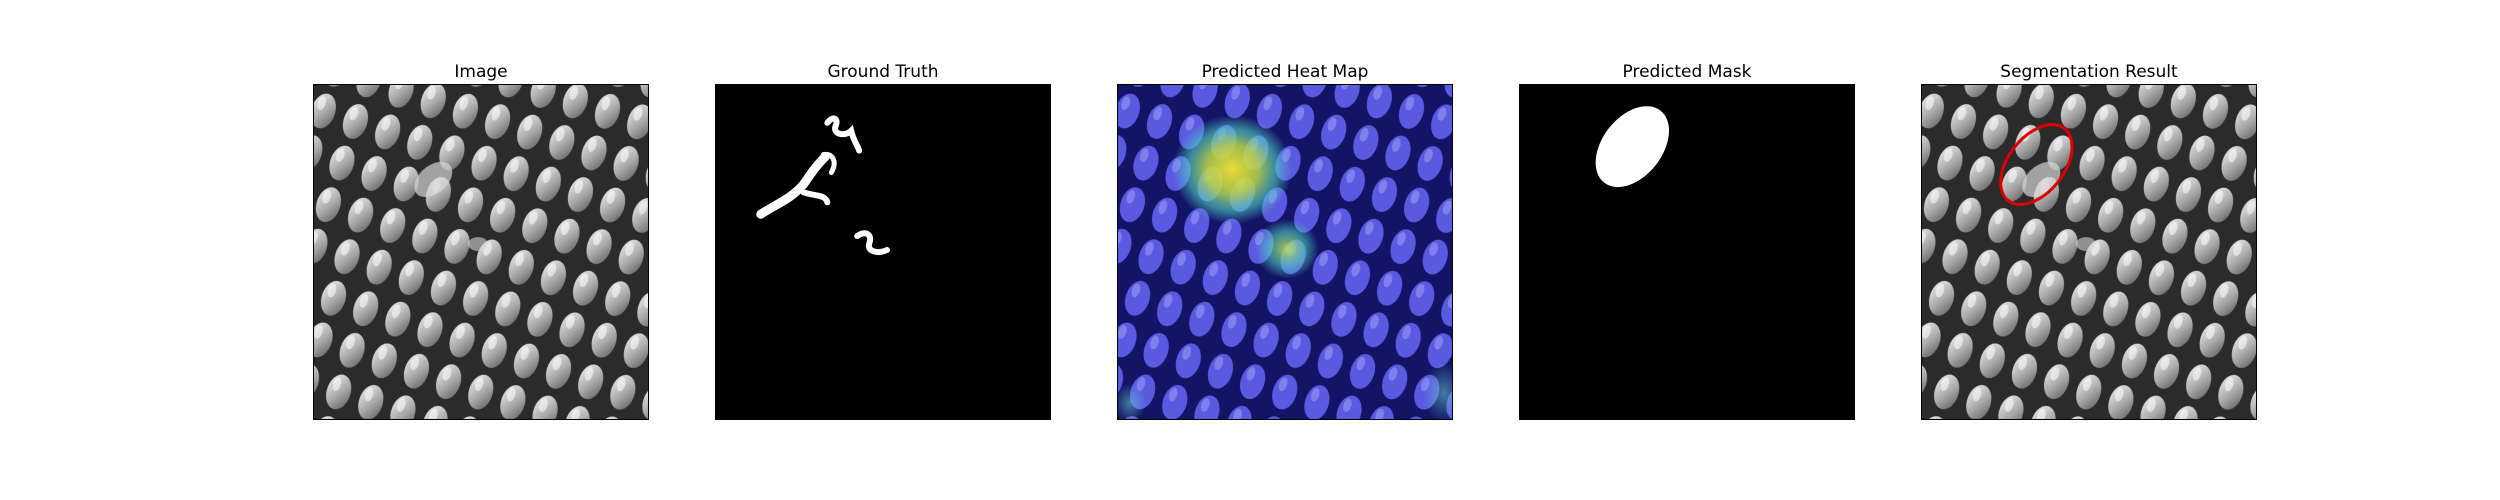 The width and height of the screenshot is (2500, 500). I want to click on panel-title: Image, so click(481, 72).